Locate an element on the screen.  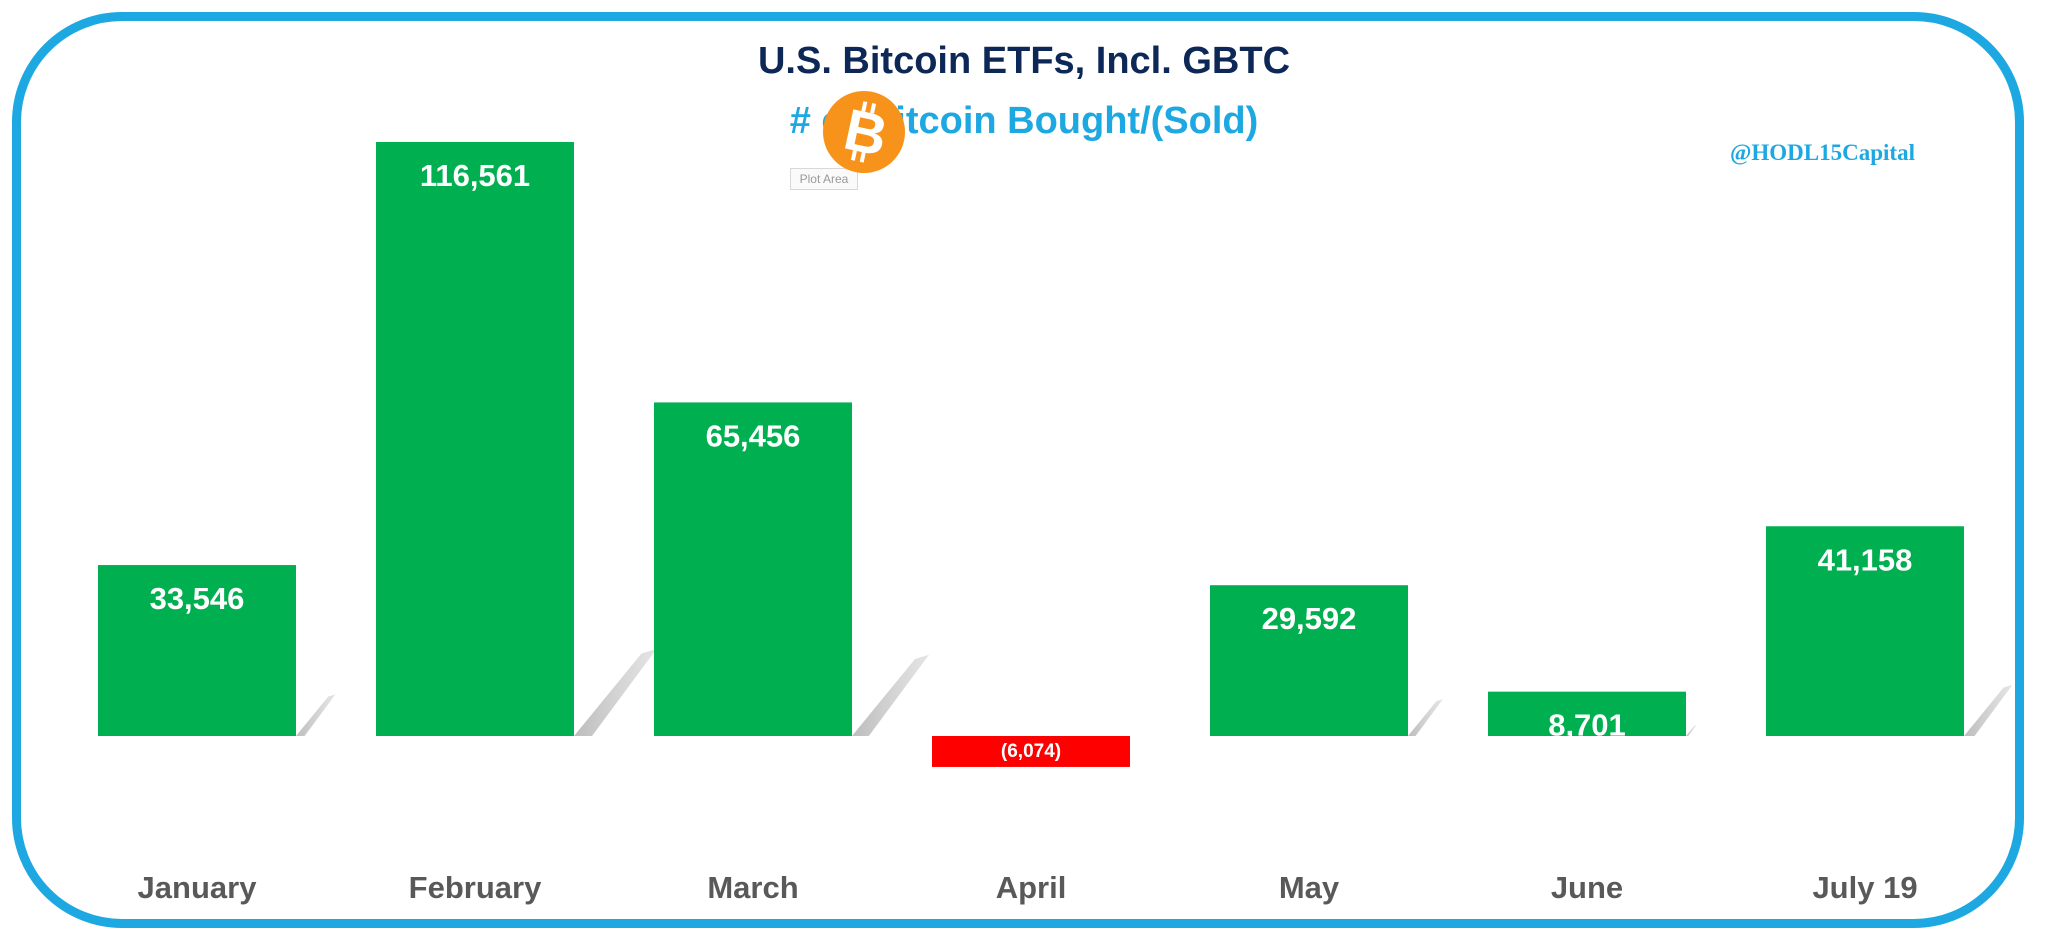
category-label-5: June is located at coordinates (1587, 887).